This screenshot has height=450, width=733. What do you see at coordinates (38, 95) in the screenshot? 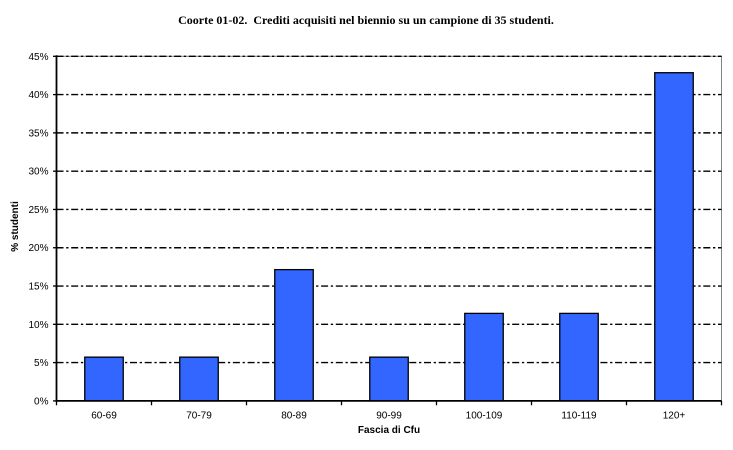
I see `svg-text: 40%` at bounding box center [38, 95].